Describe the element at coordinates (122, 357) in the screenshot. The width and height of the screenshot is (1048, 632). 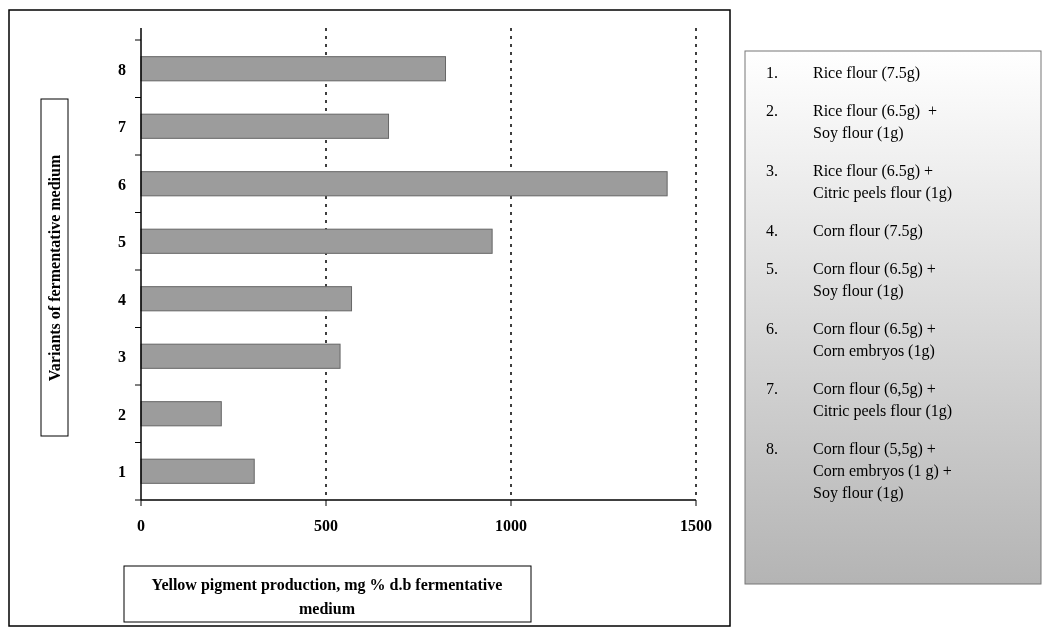
I see `y-tick-label: 3` at that location.